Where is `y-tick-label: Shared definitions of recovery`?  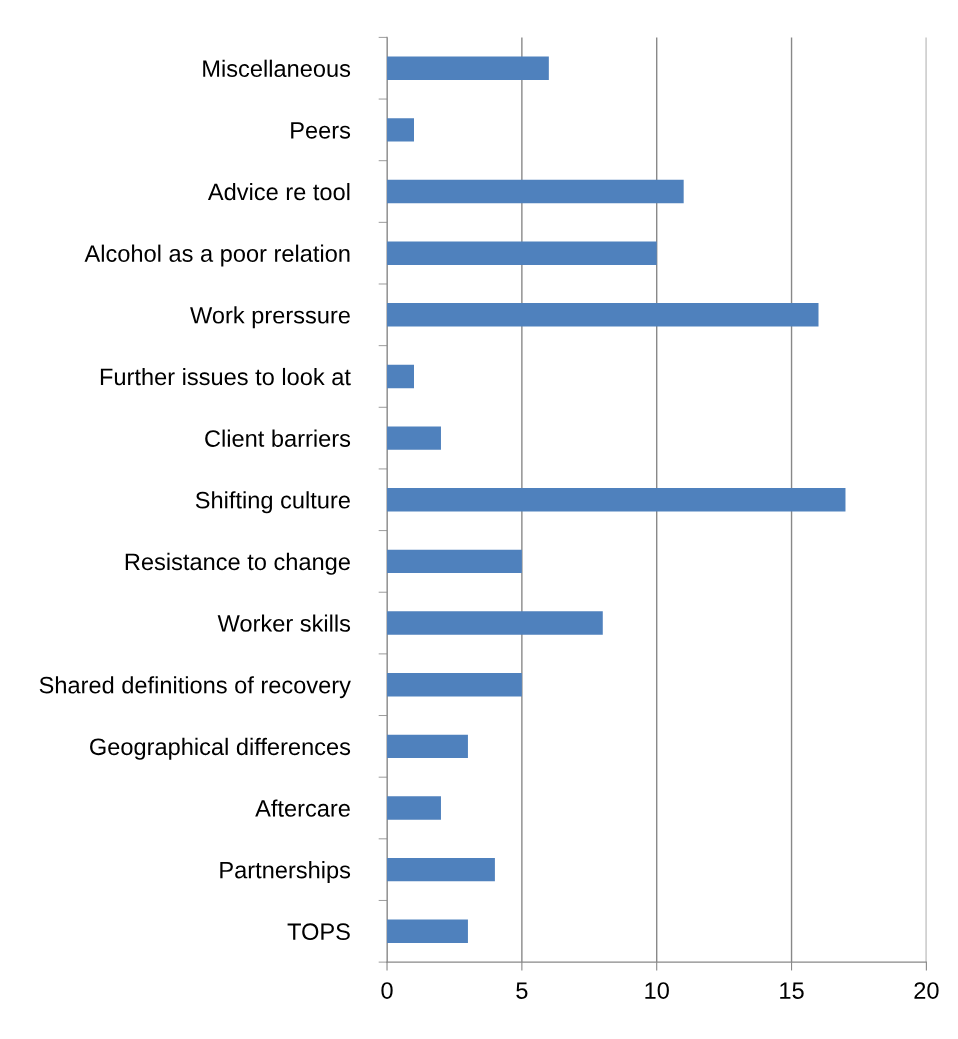
y-tick-label: Shared definitions of recovery is located at coordinates (195, 687).